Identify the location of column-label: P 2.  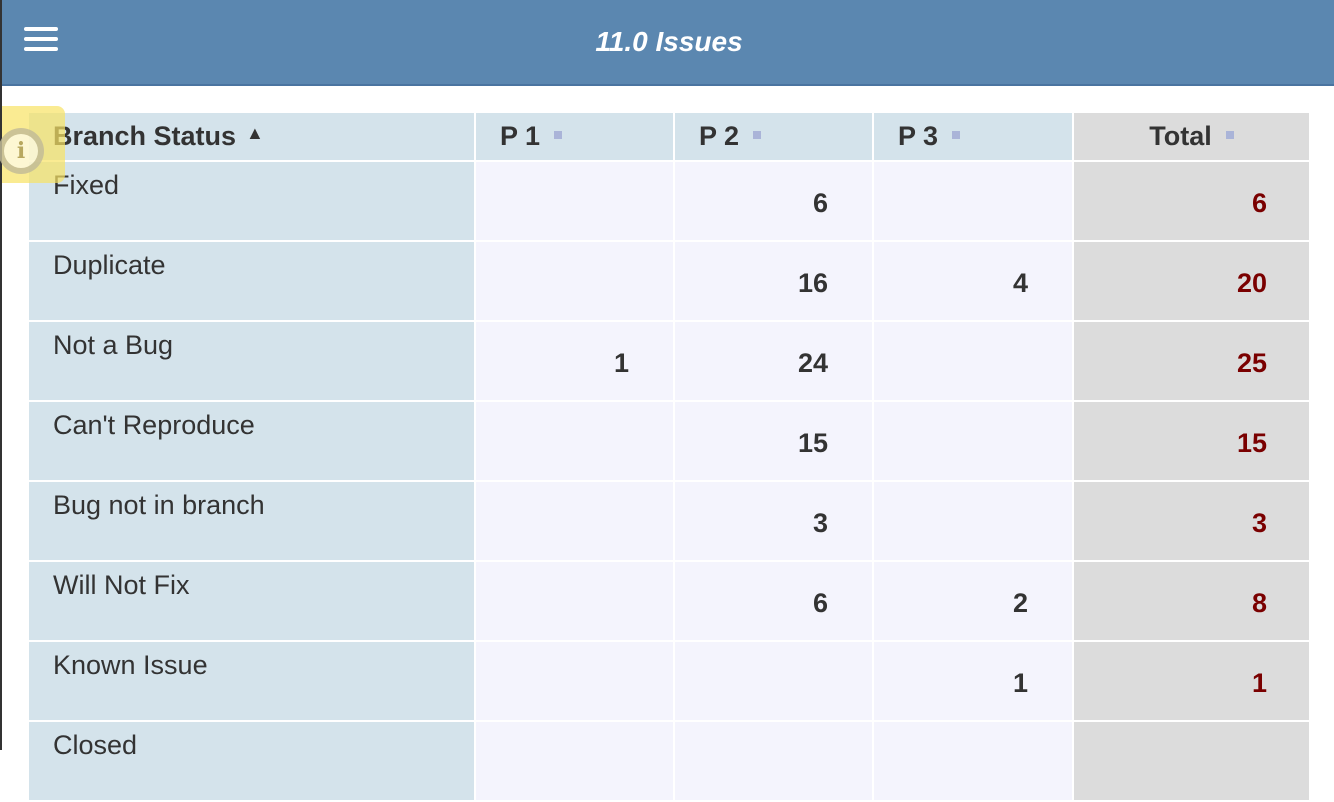
(719, 136).